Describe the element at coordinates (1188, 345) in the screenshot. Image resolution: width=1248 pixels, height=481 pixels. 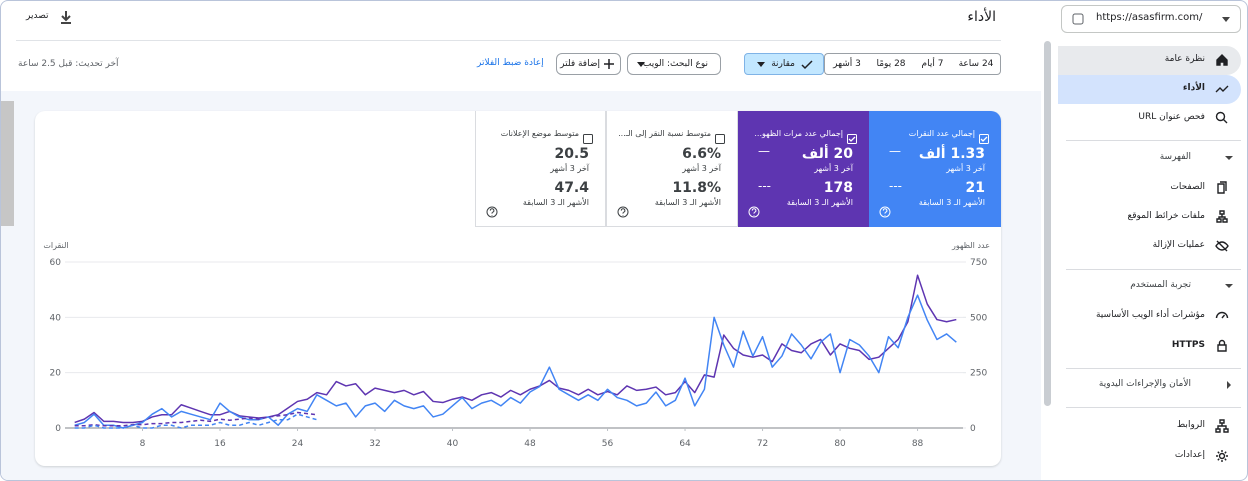
I see `nav-label: HTTPS` at that location.